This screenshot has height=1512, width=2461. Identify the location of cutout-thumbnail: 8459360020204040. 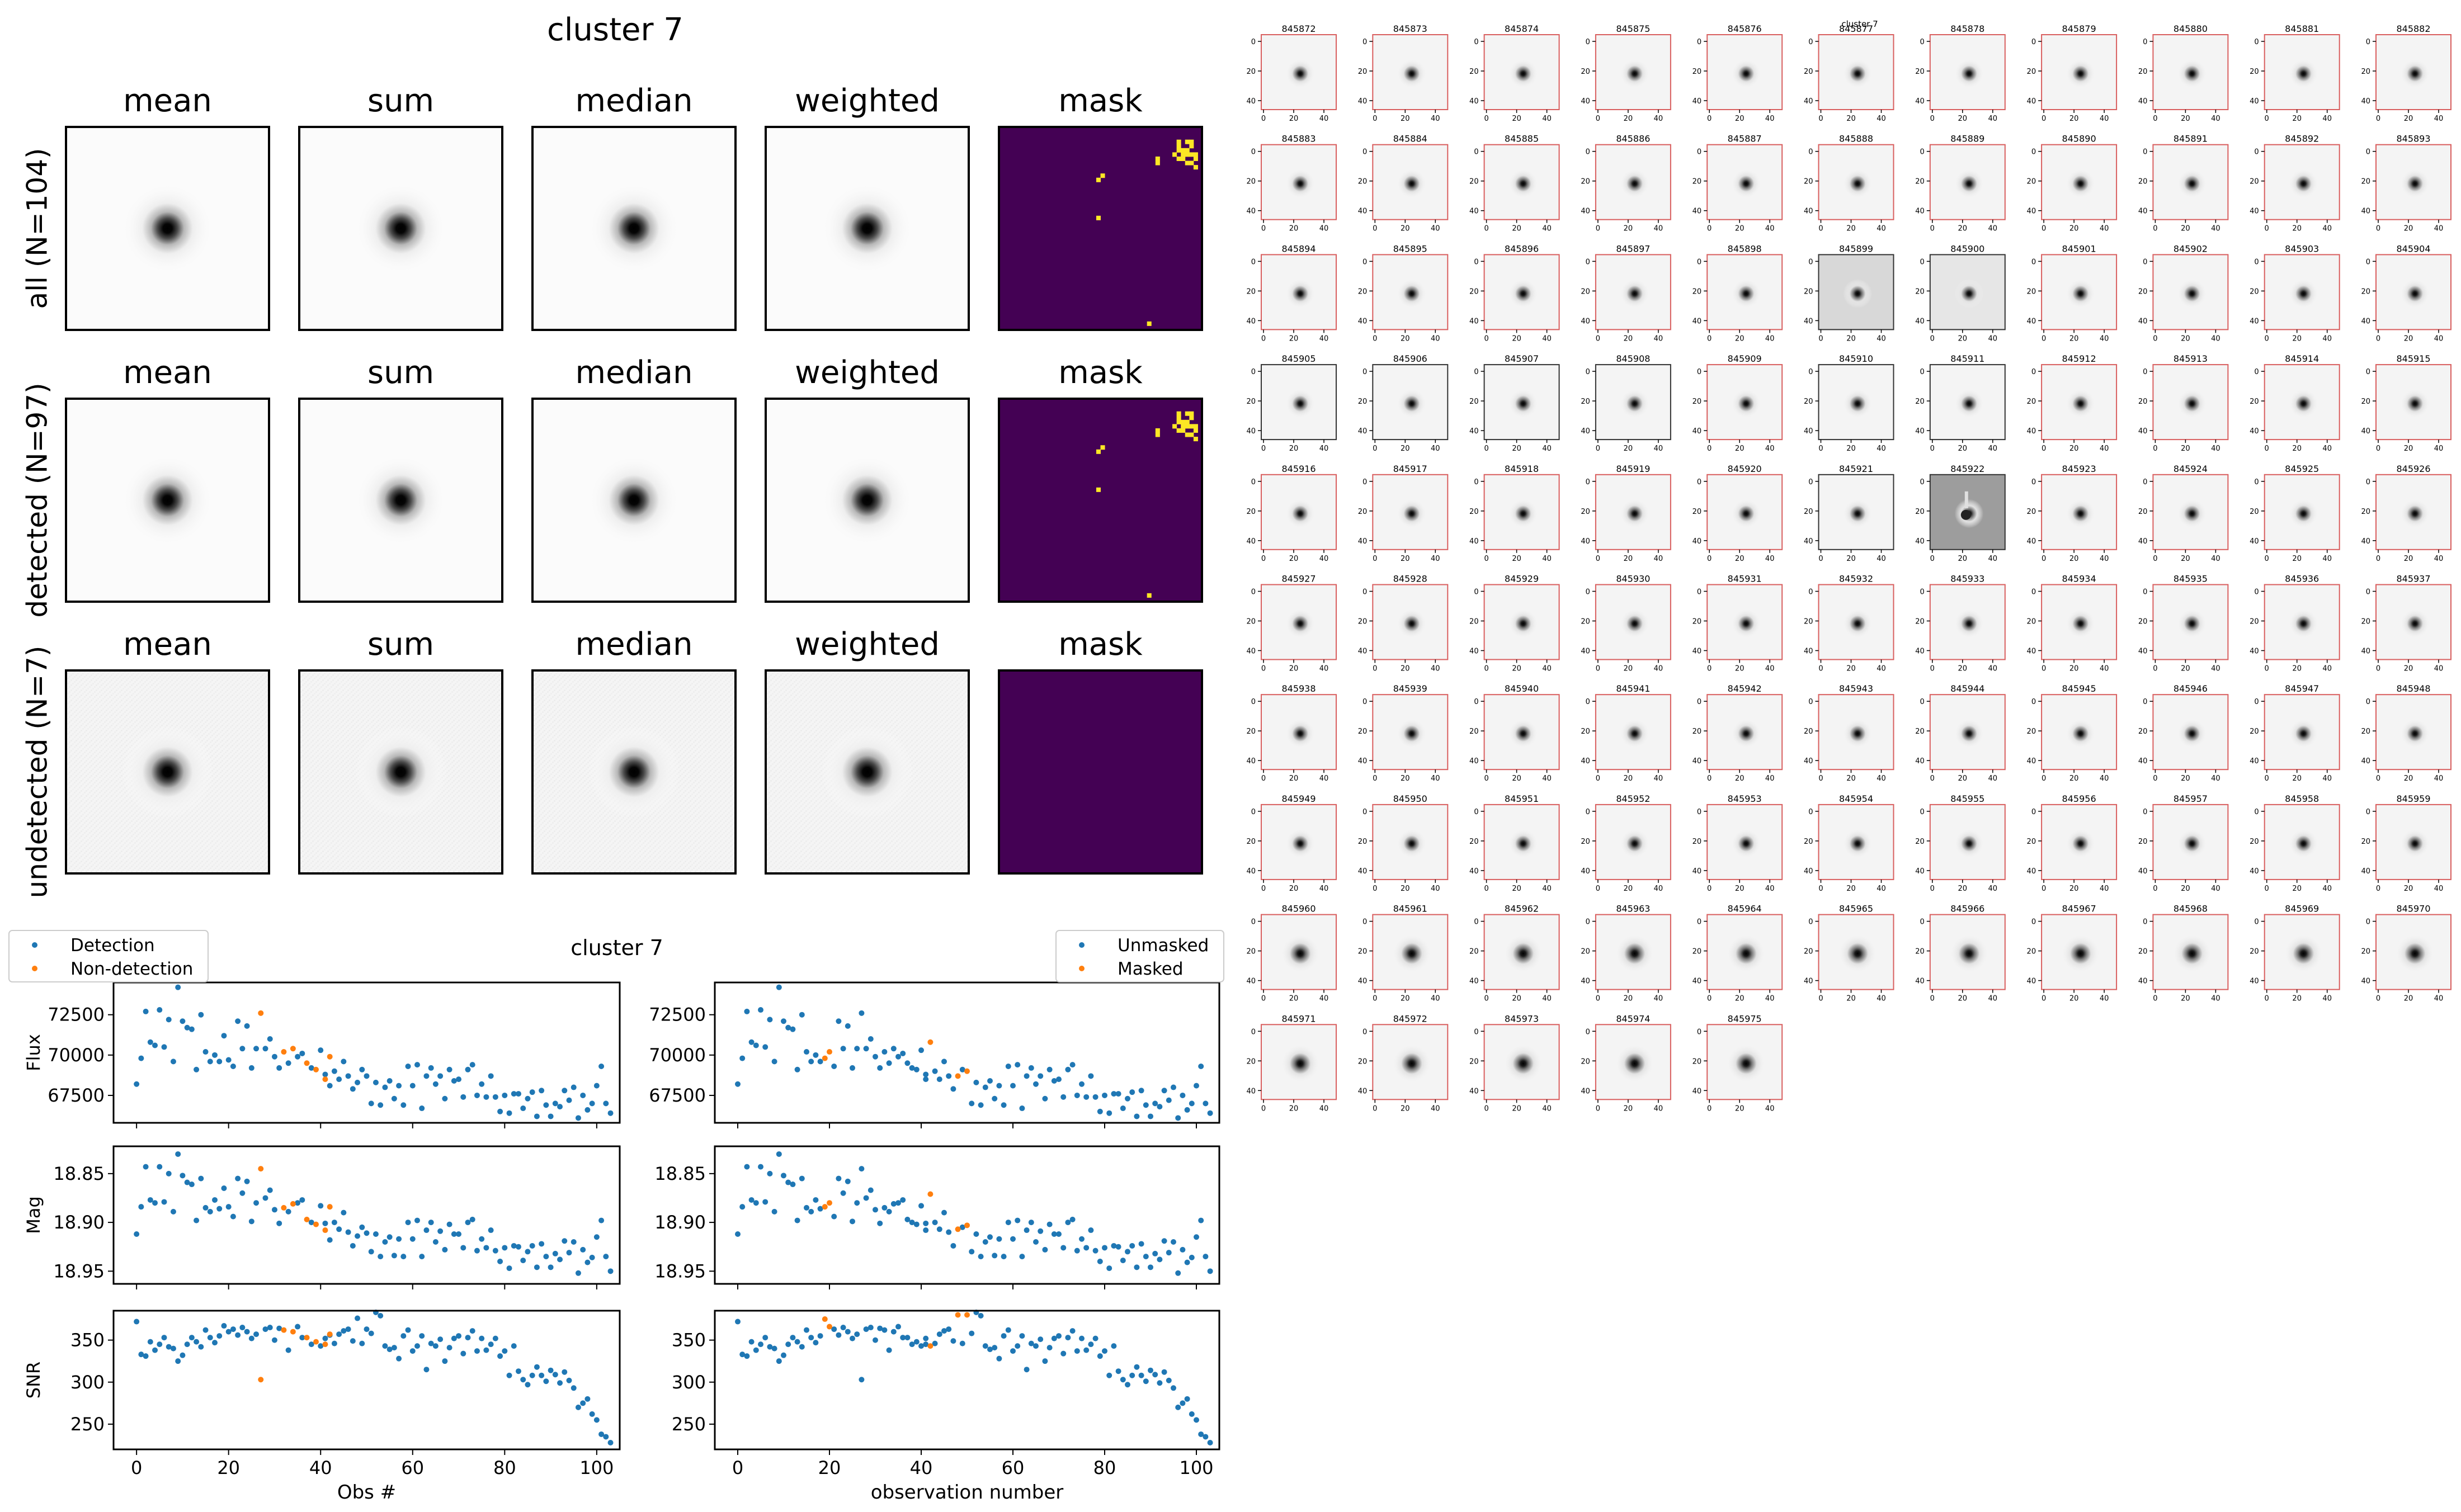
(2295, 623).